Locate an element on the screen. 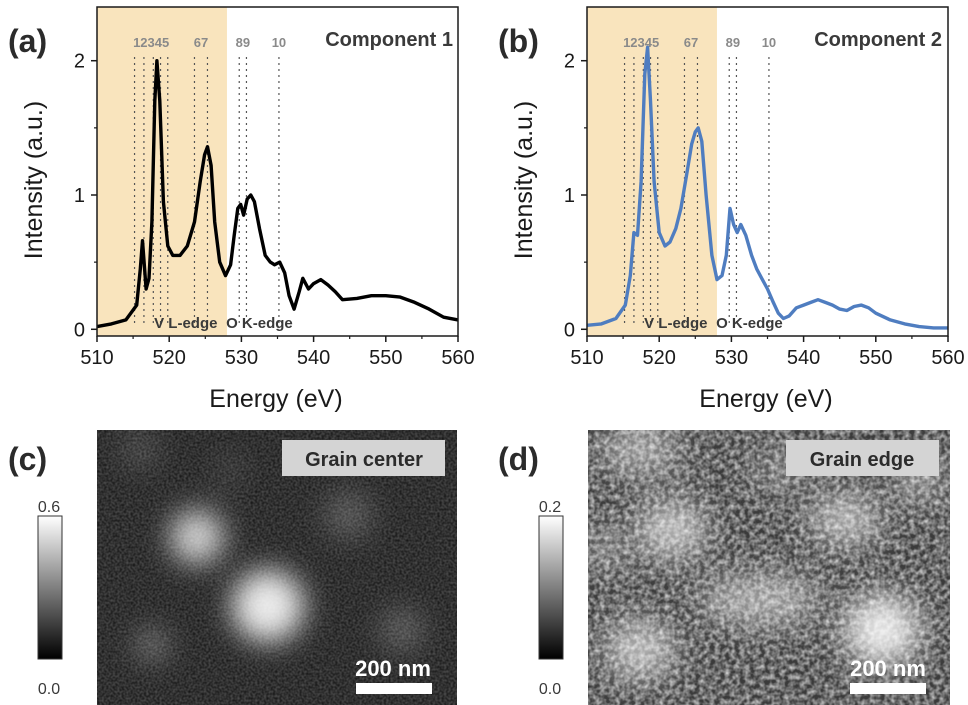 This screenshot has width=968, height=705. panel-label-c: (c) is located at coordinates (27, 459).